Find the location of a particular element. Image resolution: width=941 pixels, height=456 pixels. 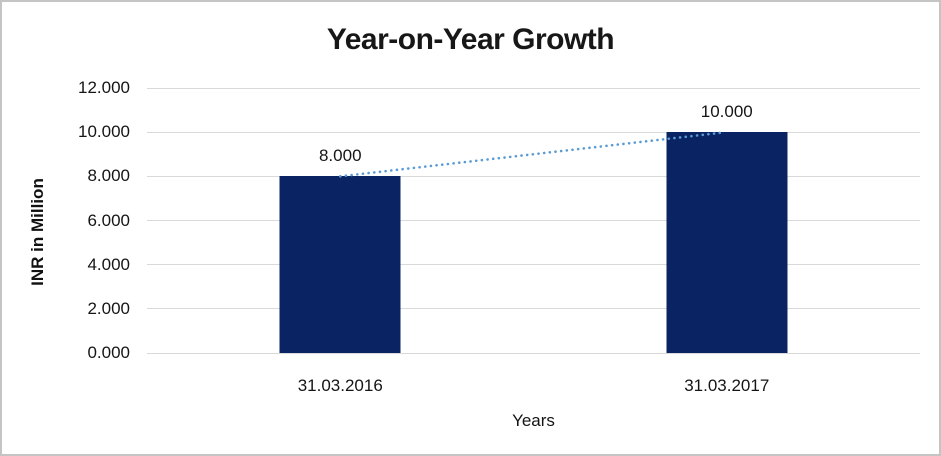

bar-value-label: 8.000 is located at coordinates (340, 156).